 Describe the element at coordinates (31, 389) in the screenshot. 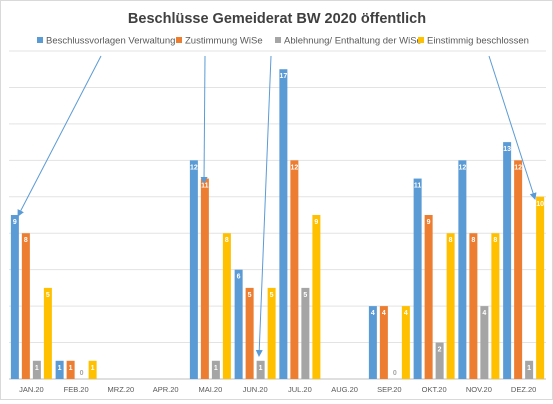

I see `x-tick-label: JAN.20` at that location.